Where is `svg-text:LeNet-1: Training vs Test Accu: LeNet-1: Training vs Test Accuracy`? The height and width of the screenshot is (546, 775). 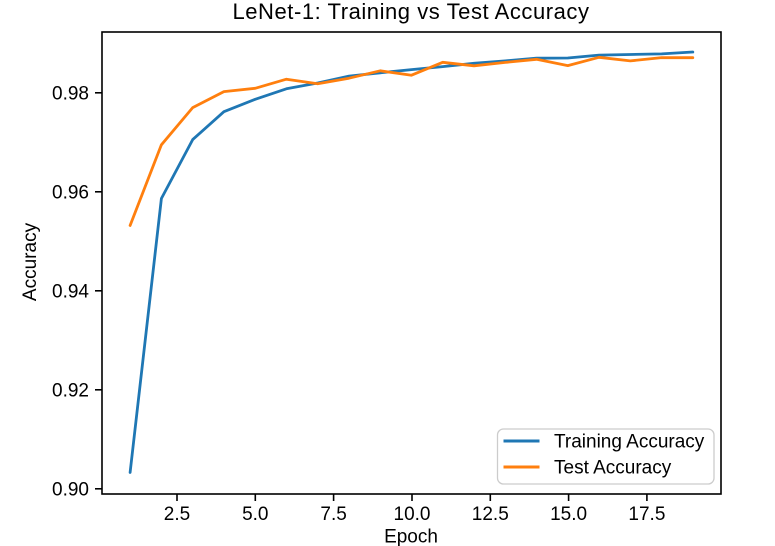 svg-text:LeNet-1: Training vs Test Accu: LeNet-1: Training vs Test Accuracy is located at coordinates (410, 12).